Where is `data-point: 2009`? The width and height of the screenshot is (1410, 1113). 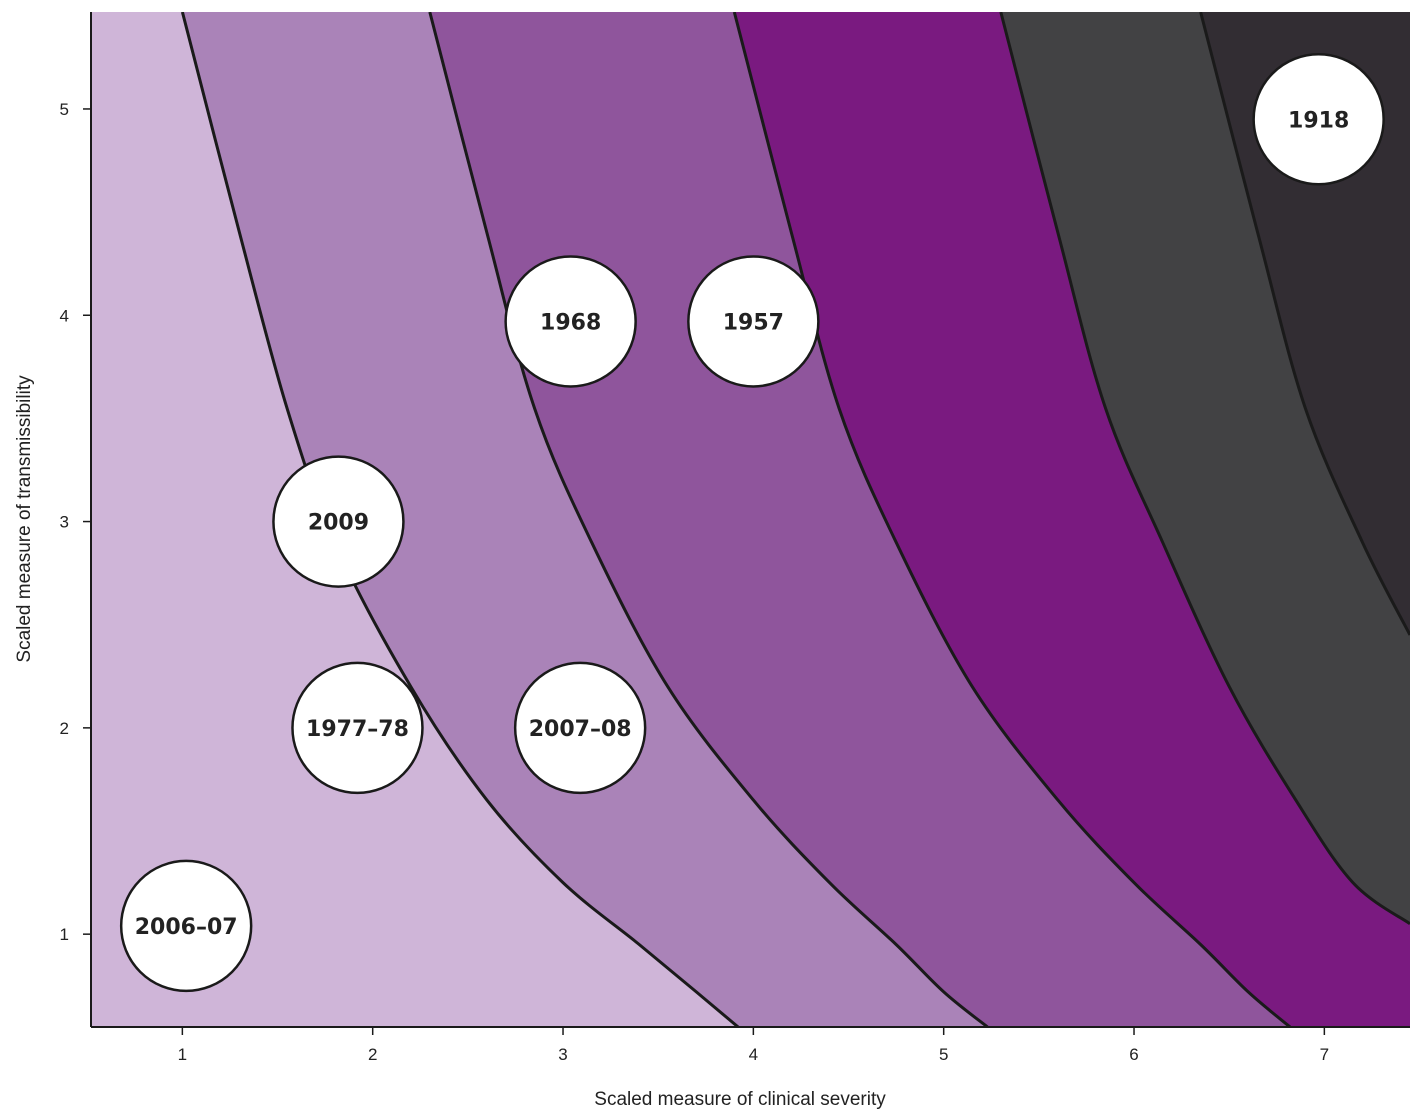 data-point: 2009 is located at coordinates (338, 521).